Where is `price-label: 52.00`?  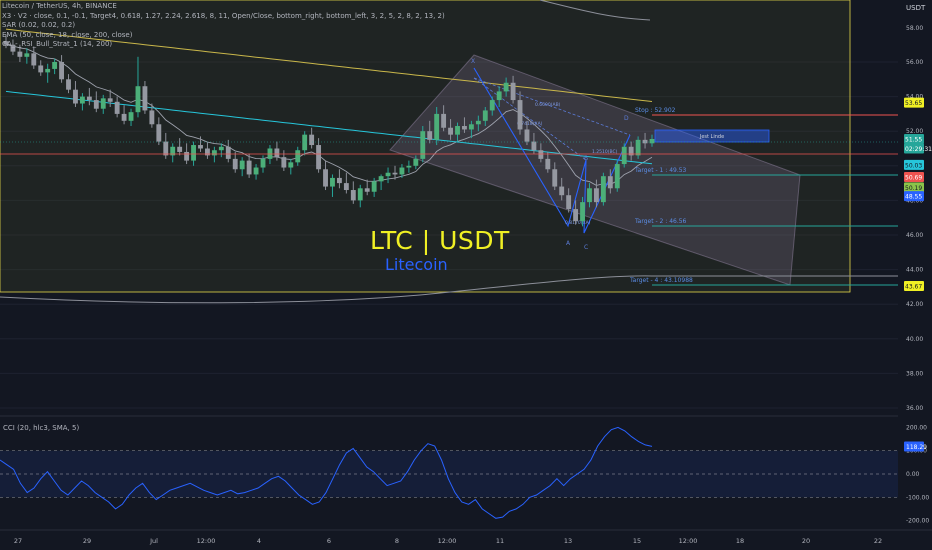
price-label: 52.00 is located at coordinates (914, 131).